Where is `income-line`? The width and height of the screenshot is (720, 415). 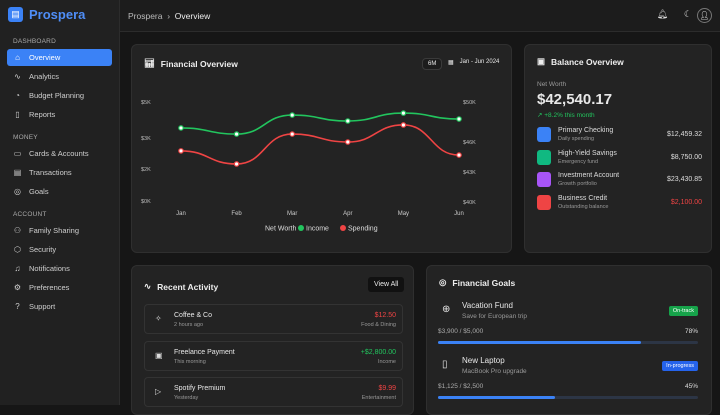
income-line is located at coordinates (320, 123).